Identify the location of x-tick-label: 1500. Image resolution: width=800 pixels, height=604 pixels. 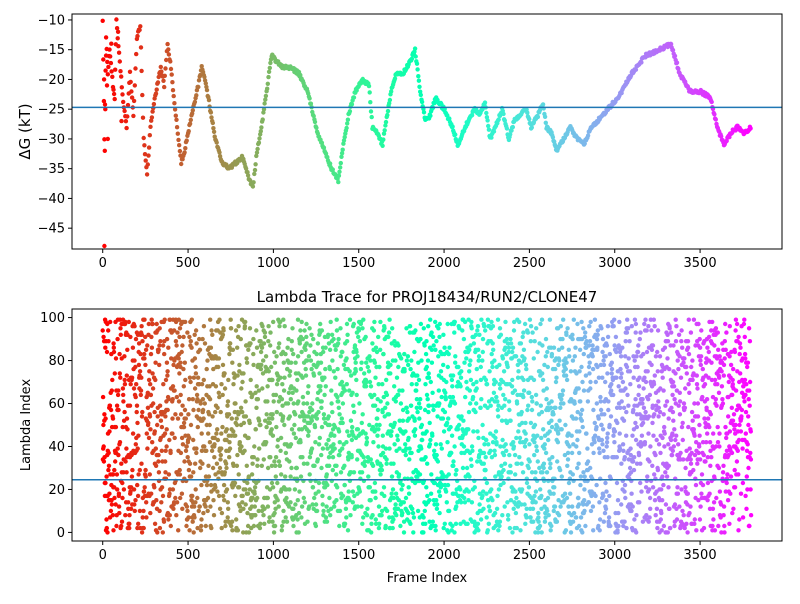
(358, 555).